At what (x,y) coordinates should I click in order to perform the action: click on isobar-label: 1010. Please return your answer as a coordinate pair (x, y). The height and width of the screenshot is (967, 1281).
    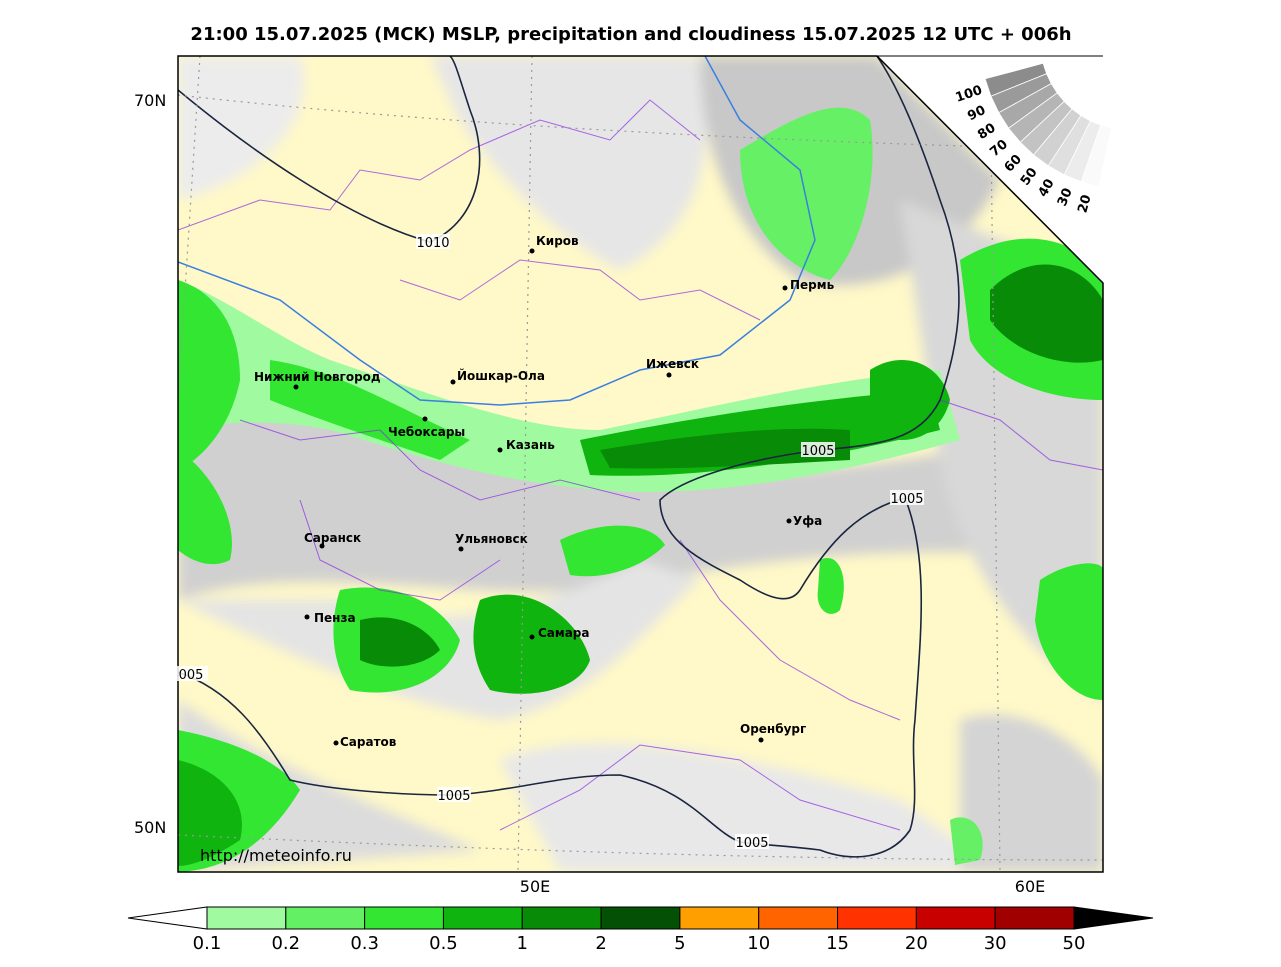
    Looking at the image, I should click on (432, 243).